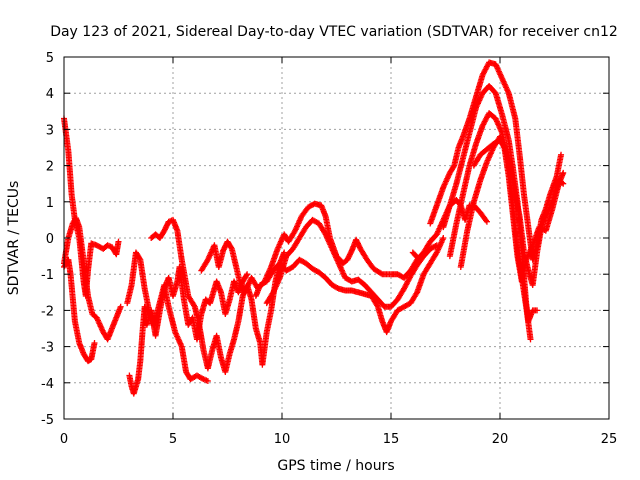 The width and height of the screenshot is (640, 480). What do you see at coordinates (335, 466) in the screenshot?
I see `x-axis-label: GPS time / hours` at bounding box center [335, 466].